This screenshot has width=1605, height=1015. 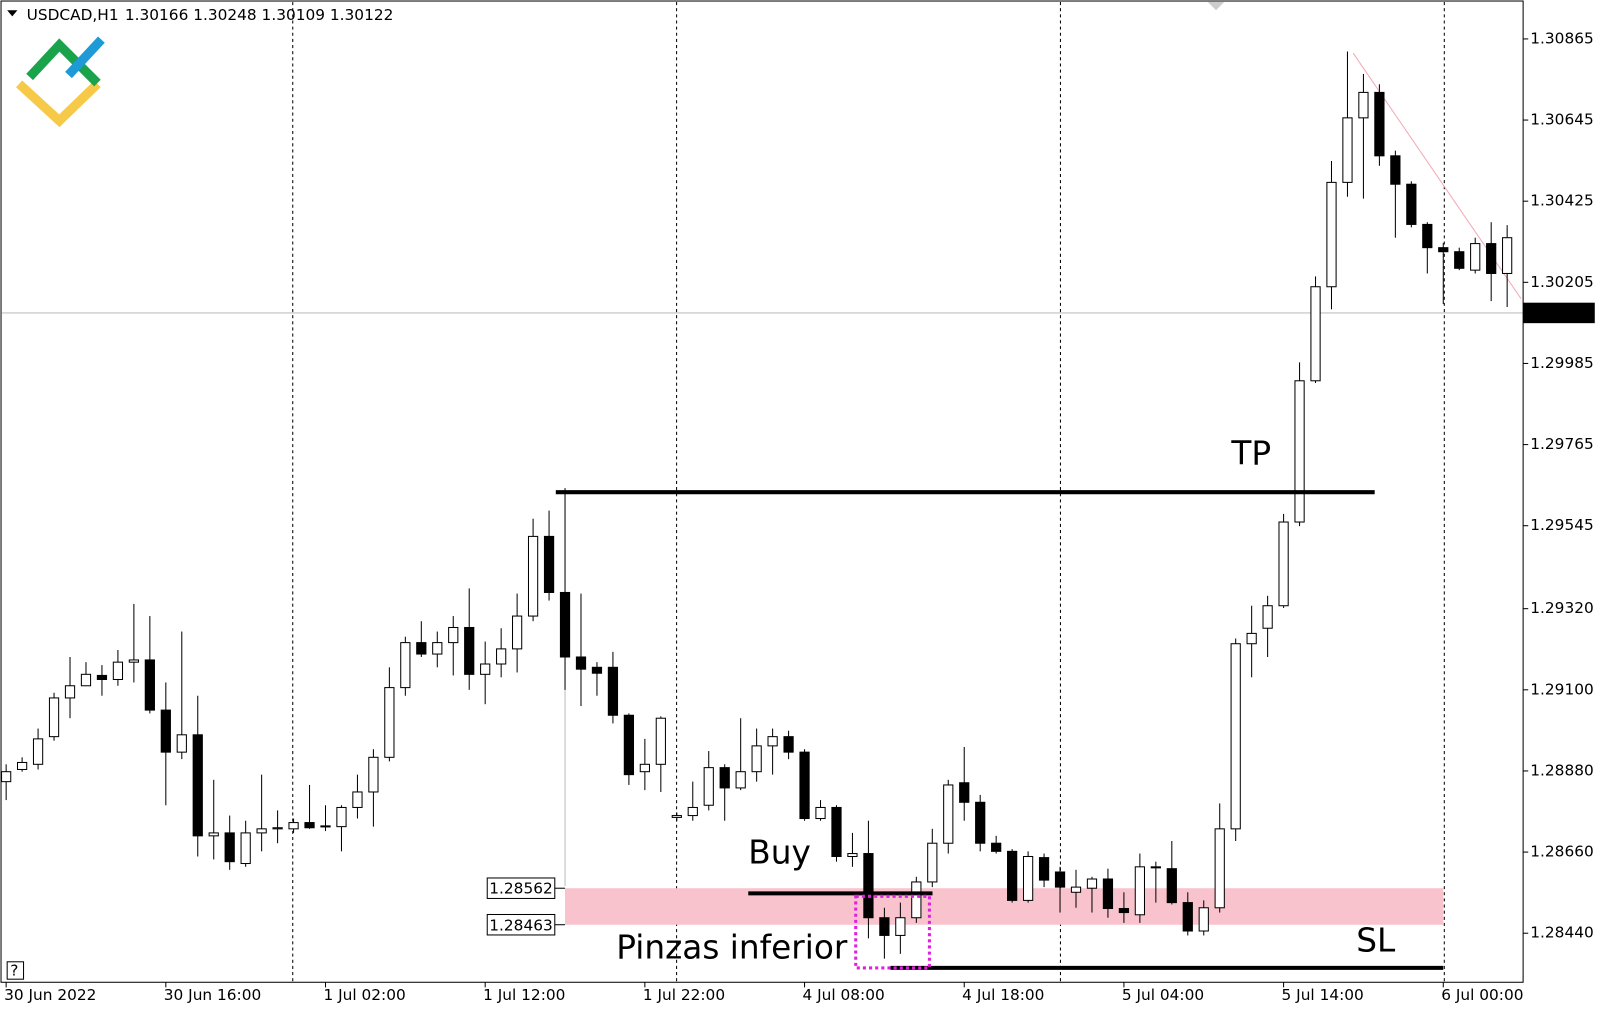 What do you see at coordinates (1561, 444) in the screenshot?
I see `y-tick-label: 1.29765` at bounding box center [1561, 444].